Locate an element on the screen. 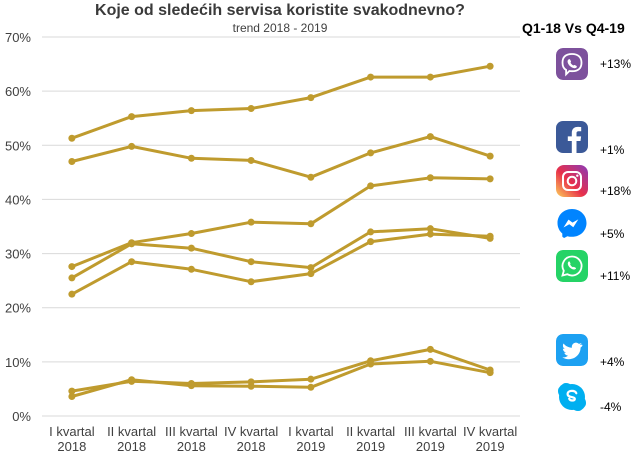 The width and height of the screenshot is (640, 469). whatsapp-delta: +11% is located at coordinates (615, 276).